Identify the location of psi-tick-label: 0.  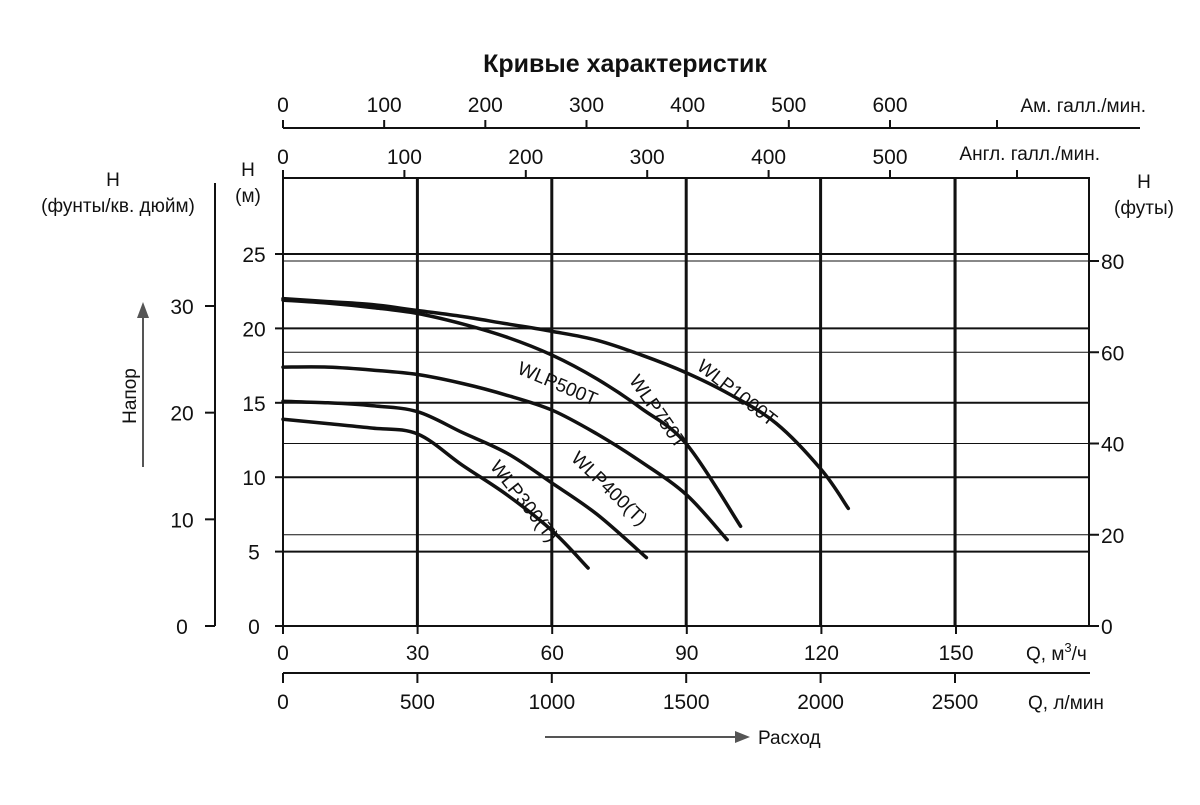
(182, 627).